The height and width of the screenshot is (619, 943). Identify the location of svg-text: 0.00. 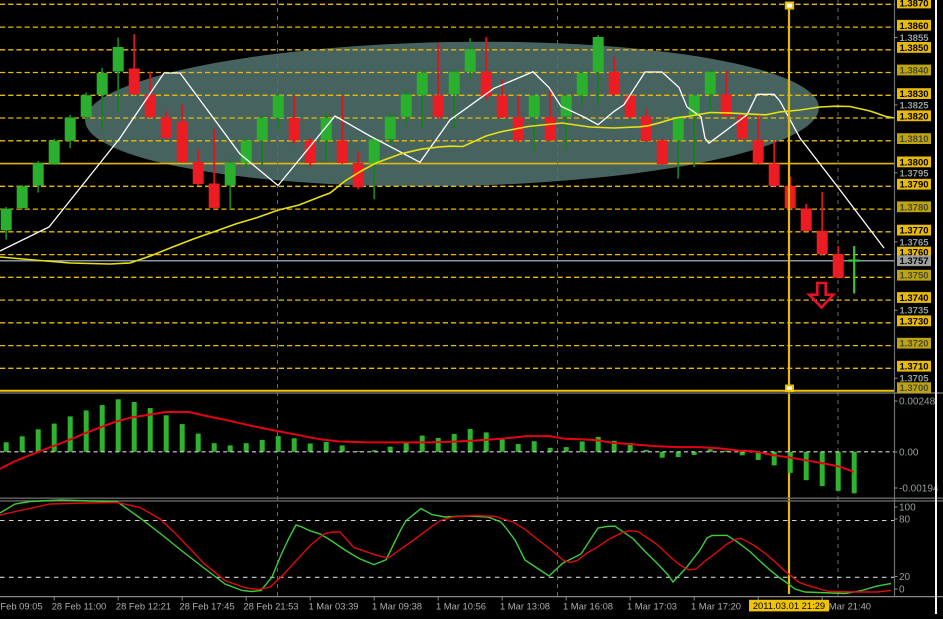
(909, 453).